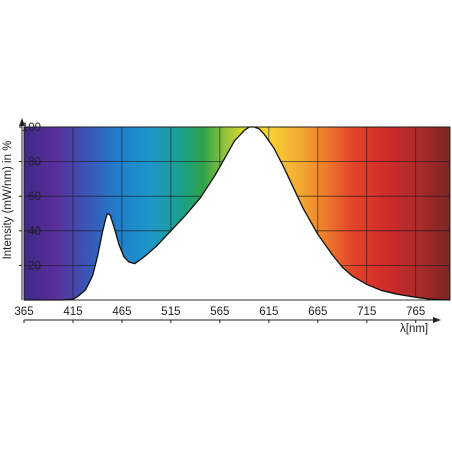 Image resolution: width=452 pixels, height=452 pixels. Describe the element at coordinates (22, 122) in the screenshot. I see `y-axis-arrow` at that location.